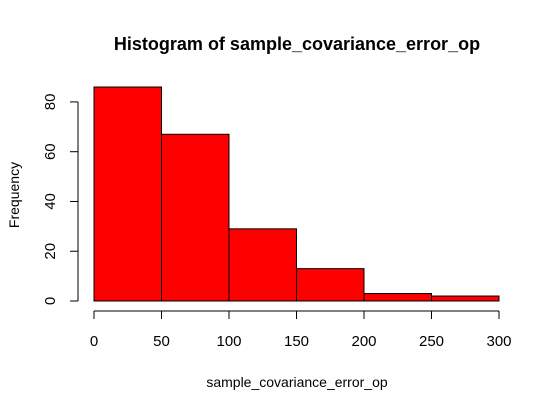  What do you see at coordinates (297, 44) in the screenshot?
I see `chart-title: Histogram of sample_covariance_error_op` at bounding box center [297, 44].